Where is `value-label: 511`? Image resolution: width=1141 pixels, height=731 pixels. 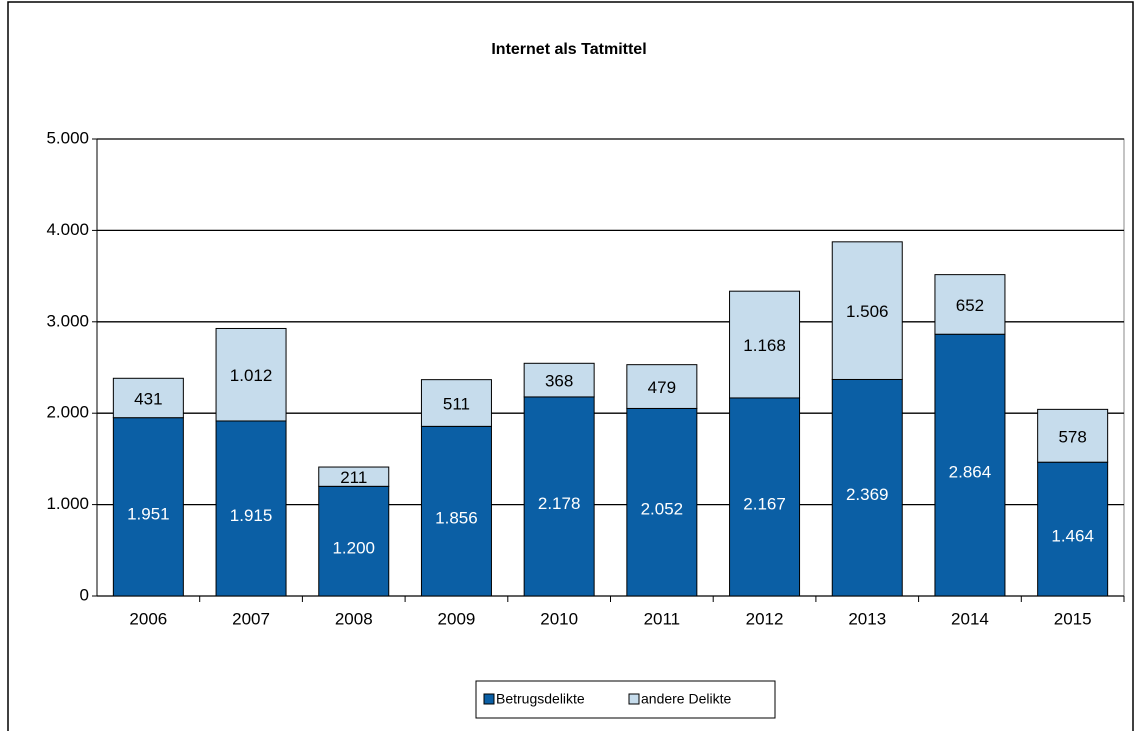
value-label: 511 is located at coordinates (456, 403).